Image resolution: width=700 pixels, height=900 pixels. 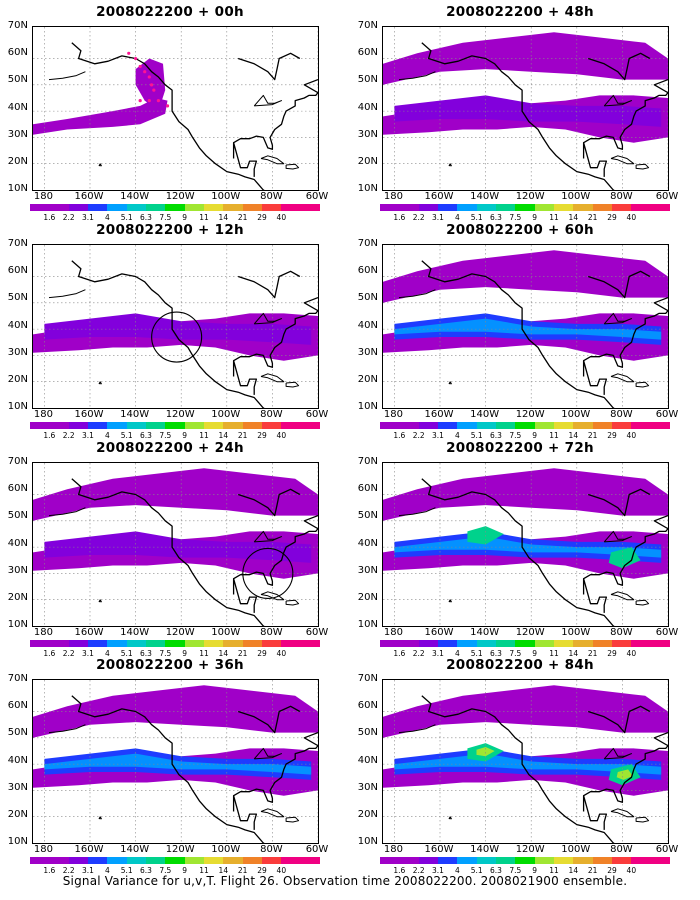 What do you see at coordinates (180, 632) in the screenshot?
I see `lon-label: 120W` at bounding box center [180, 632].